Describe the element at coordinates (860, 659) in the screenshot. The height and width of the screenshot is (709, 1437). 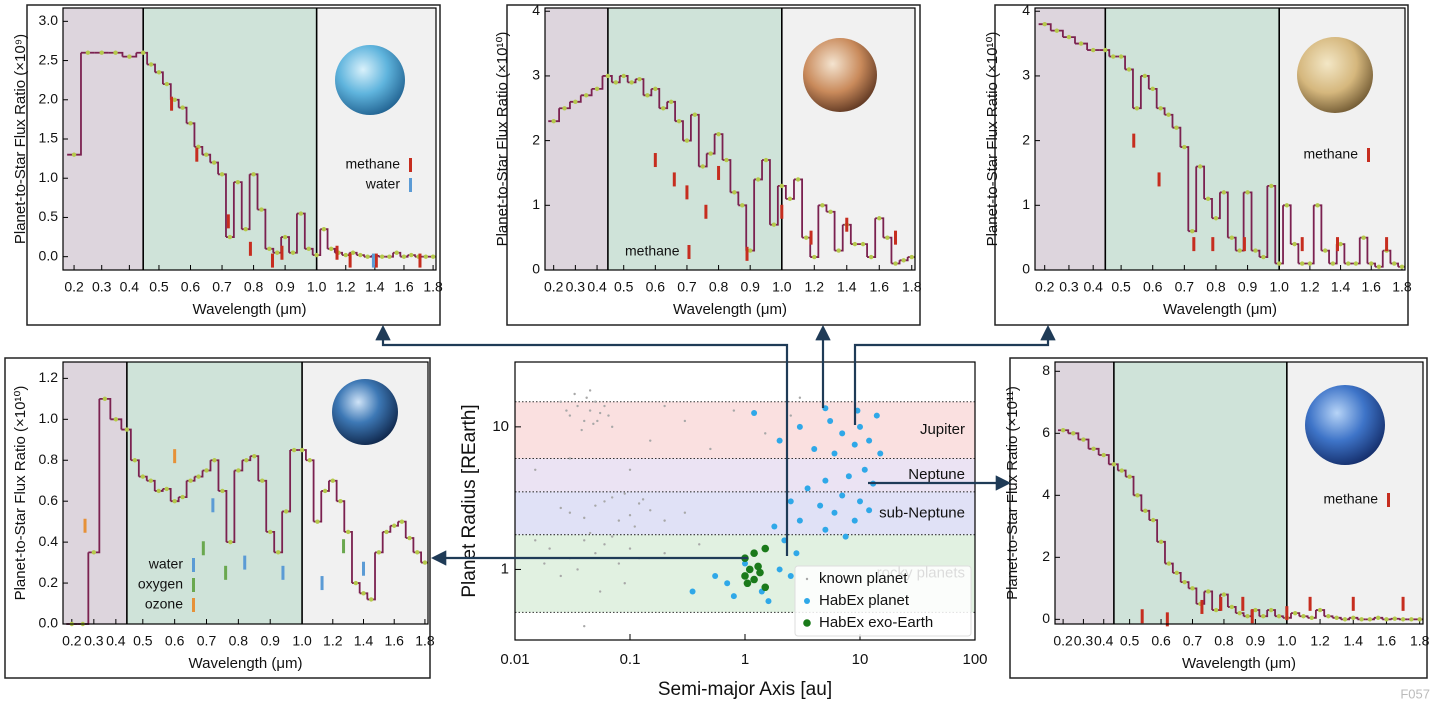
I see `x-tick-label: 10` at that location.